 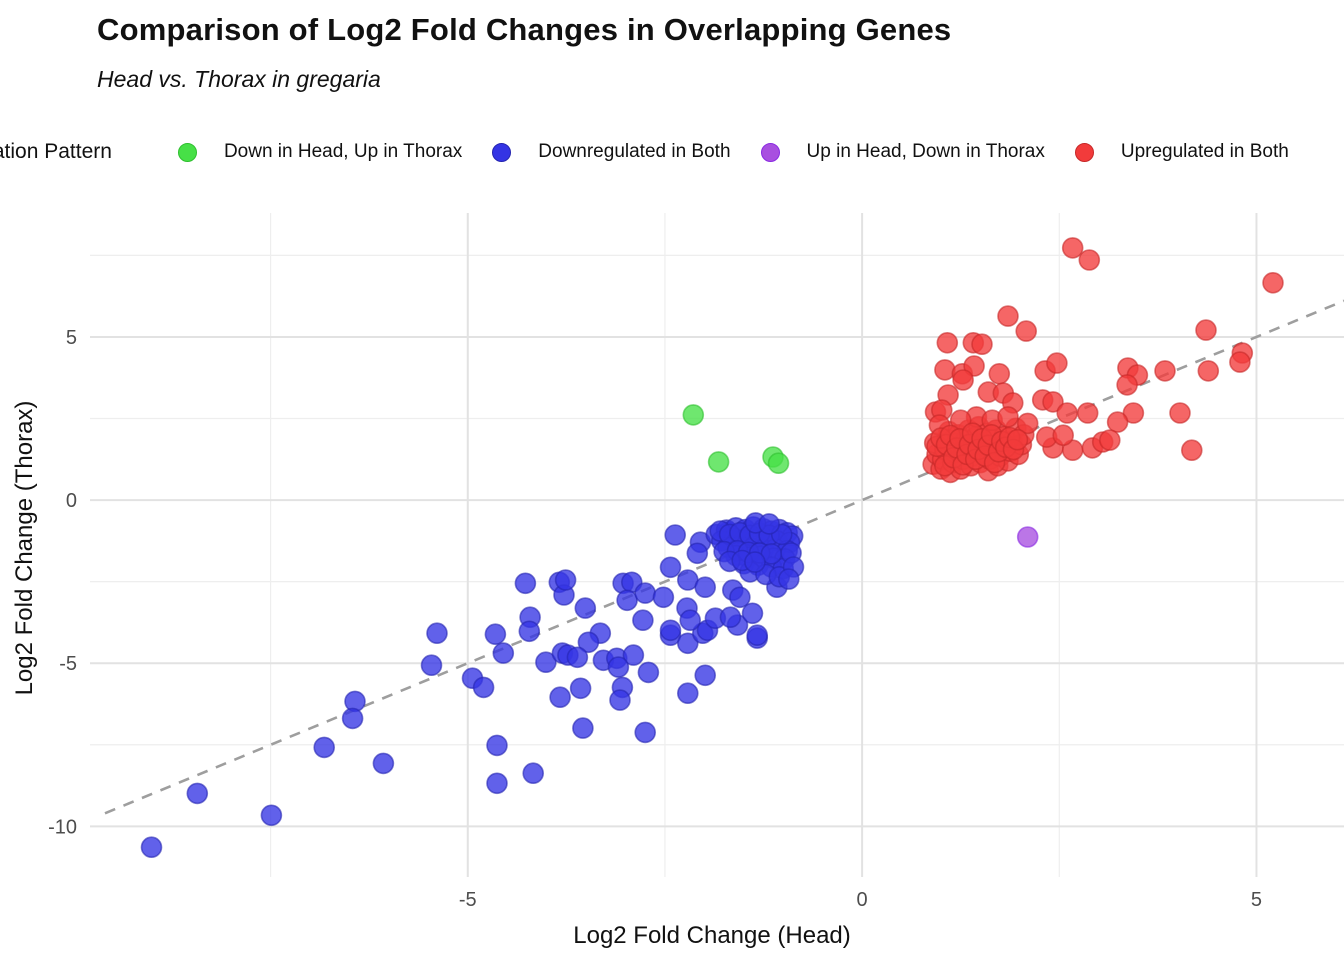 I want to click on y-axis-title: Log2 Fold Change (Thorax), so click(x=24, y=548).